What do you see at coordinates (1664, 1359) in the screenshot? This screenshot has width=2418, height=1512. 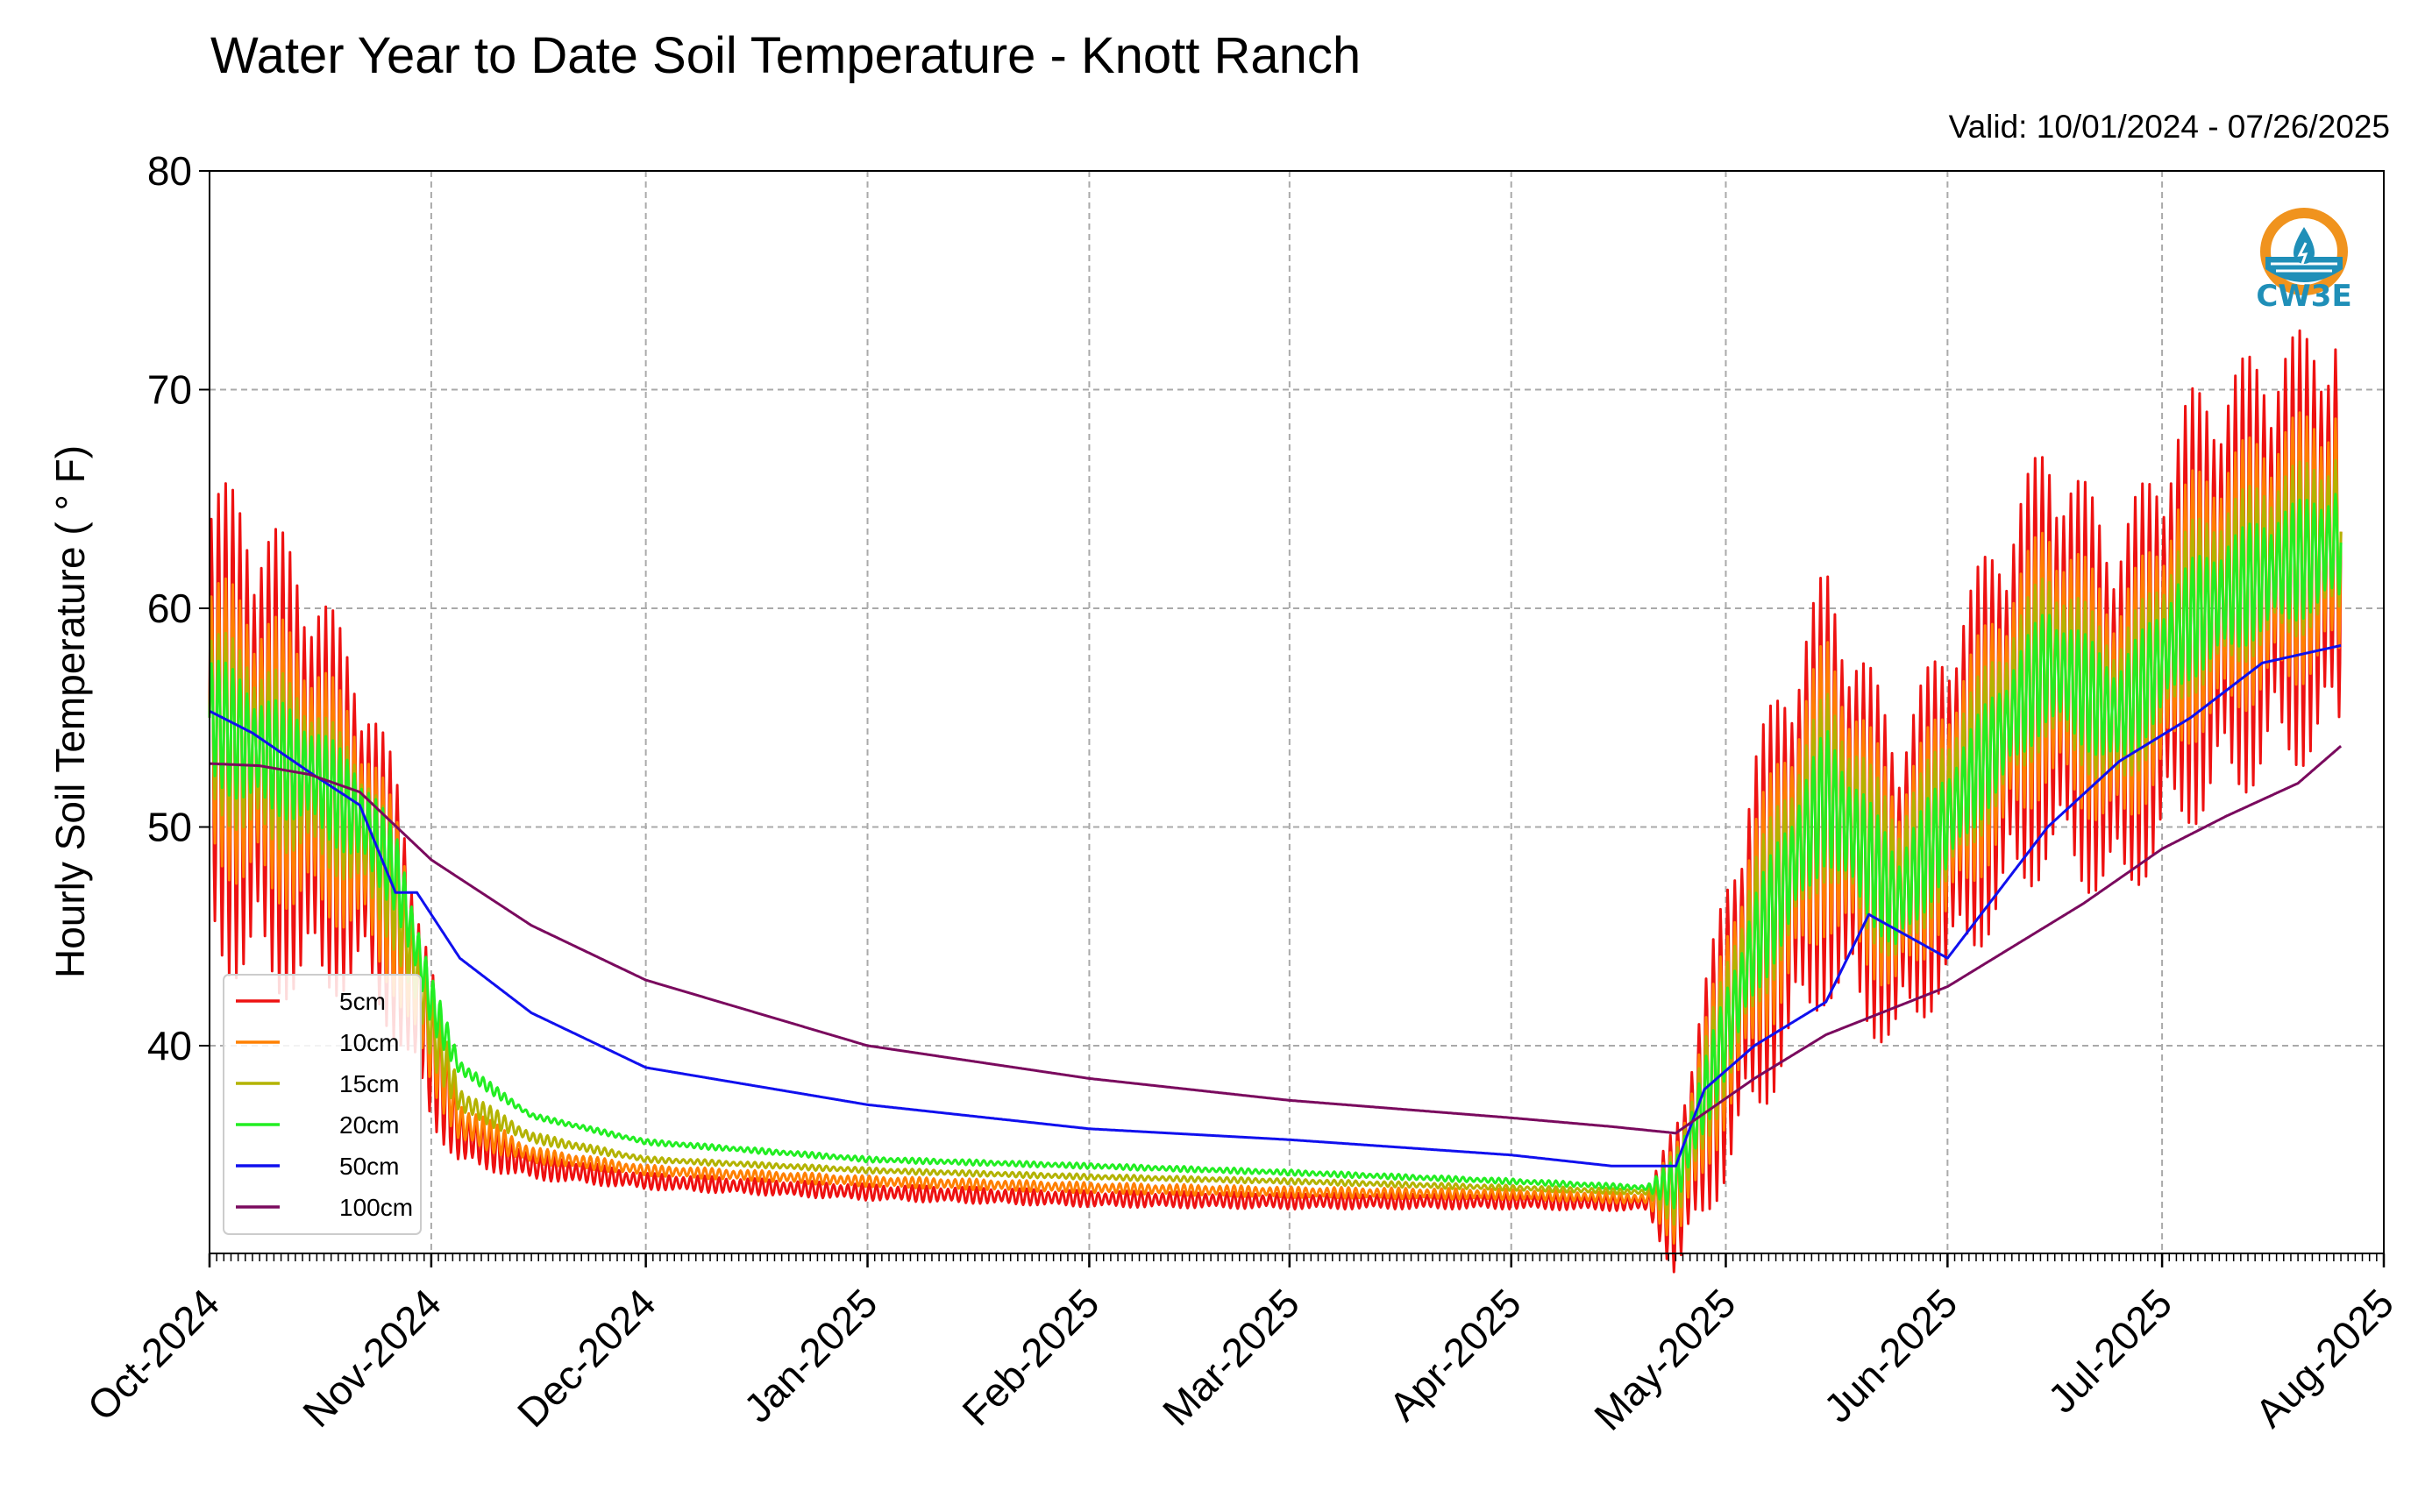 I see `x-tick-label: May-2025` at bounding box center [1664, 1359].